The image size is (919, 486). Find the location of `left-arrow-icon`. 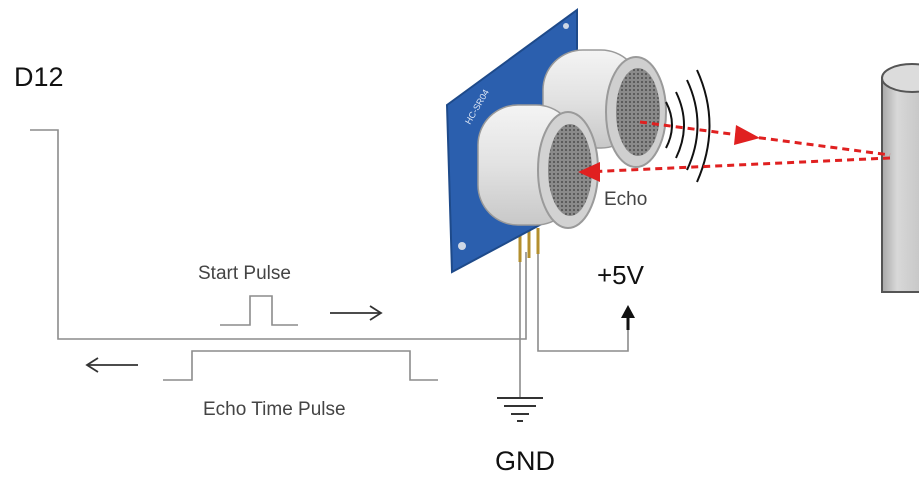

left-arrow-icon is located at coordinates (111, 365).